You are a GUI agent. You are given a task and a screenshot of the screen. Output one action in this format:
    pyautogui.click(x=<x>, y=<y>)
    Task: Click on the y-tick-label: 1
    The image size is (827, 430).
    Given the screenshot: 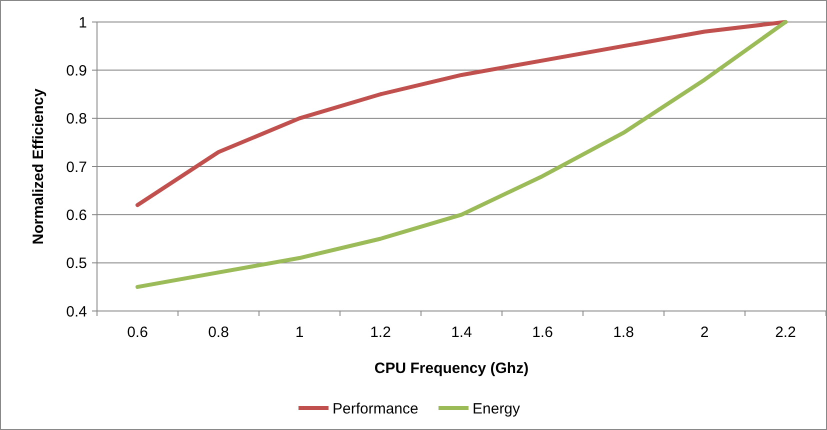 What is the action you would take?
    pyautogui.click(x=82, y=23)
    